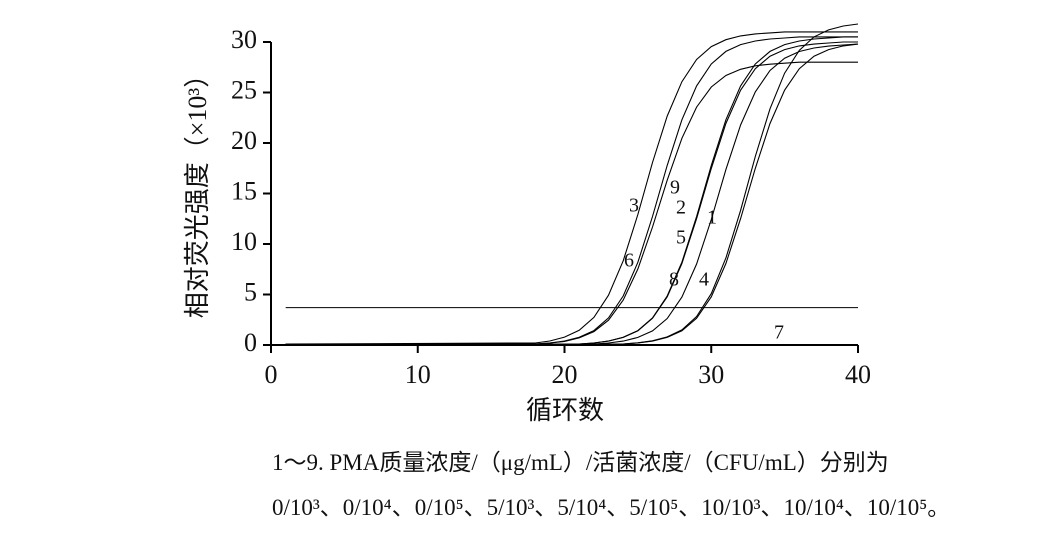 The width and height of the screenshot is (1064, 533). What do you see at coordinates (711, 374) in the screenshot?
I see `x-tick-label: 30` at bounding box center [711, 374].